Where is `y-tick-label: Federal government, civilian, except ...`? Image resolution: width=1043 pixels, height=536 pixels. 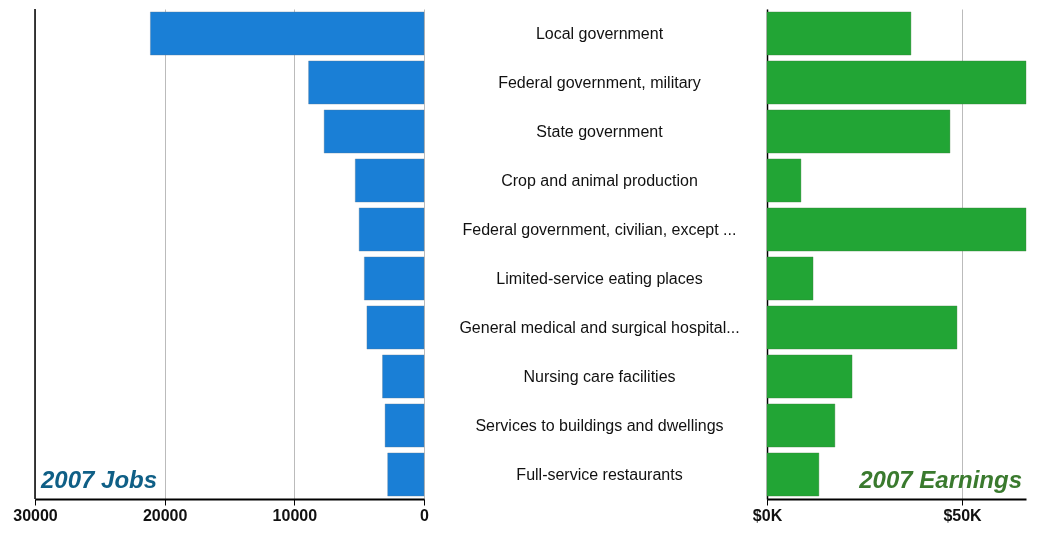
y-tick-label: Federal government, civilian, except ... is located at coordinates (599, 229).